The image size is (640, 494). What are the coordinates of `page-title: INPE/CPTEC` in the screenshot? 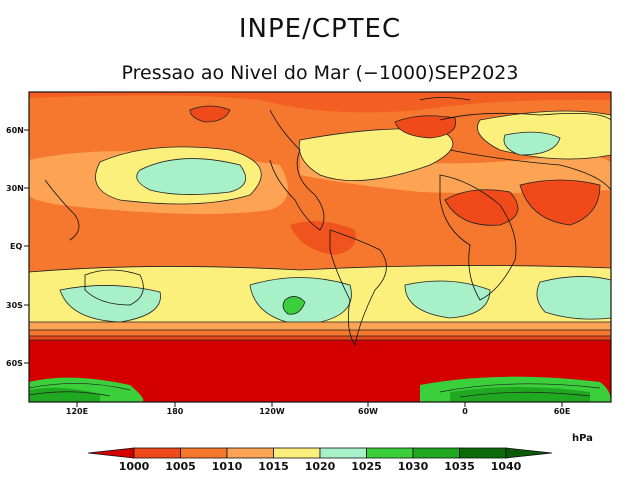 It's located at (320, 29).